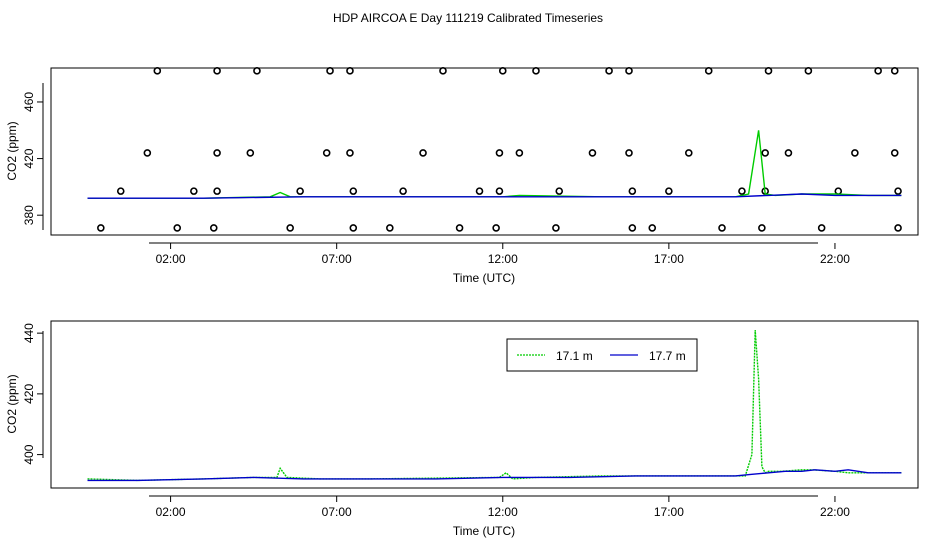 The width and height of the screenshot is (936, 540). I want to click on bottom-x-tick-label: 02:00, so click(171, 512).